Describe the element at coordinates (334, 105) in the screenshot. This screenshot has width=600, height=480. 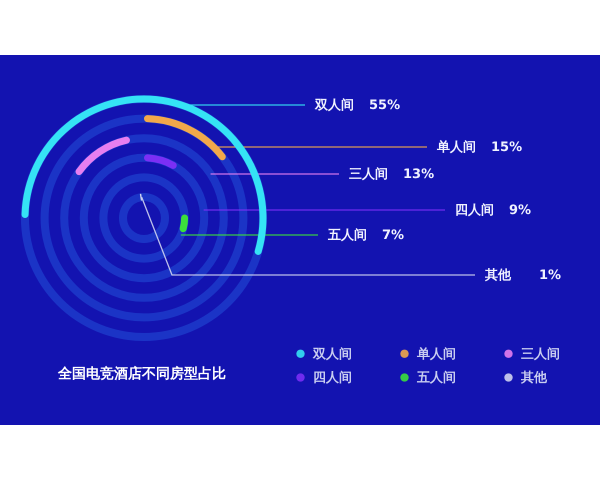
I see `text: 双人间` at that location.